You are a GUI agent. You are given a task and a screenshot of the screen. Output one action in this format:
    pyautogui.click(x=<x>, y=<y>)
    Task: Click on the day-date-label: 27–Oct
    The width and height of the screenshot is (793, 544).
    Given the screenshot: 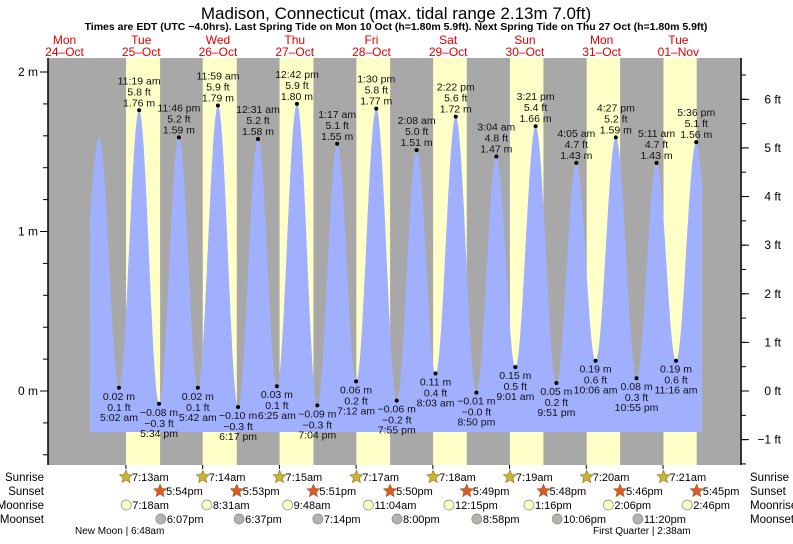 What is the action you would take?
    pyautogui.click(x=294, y=52)
    